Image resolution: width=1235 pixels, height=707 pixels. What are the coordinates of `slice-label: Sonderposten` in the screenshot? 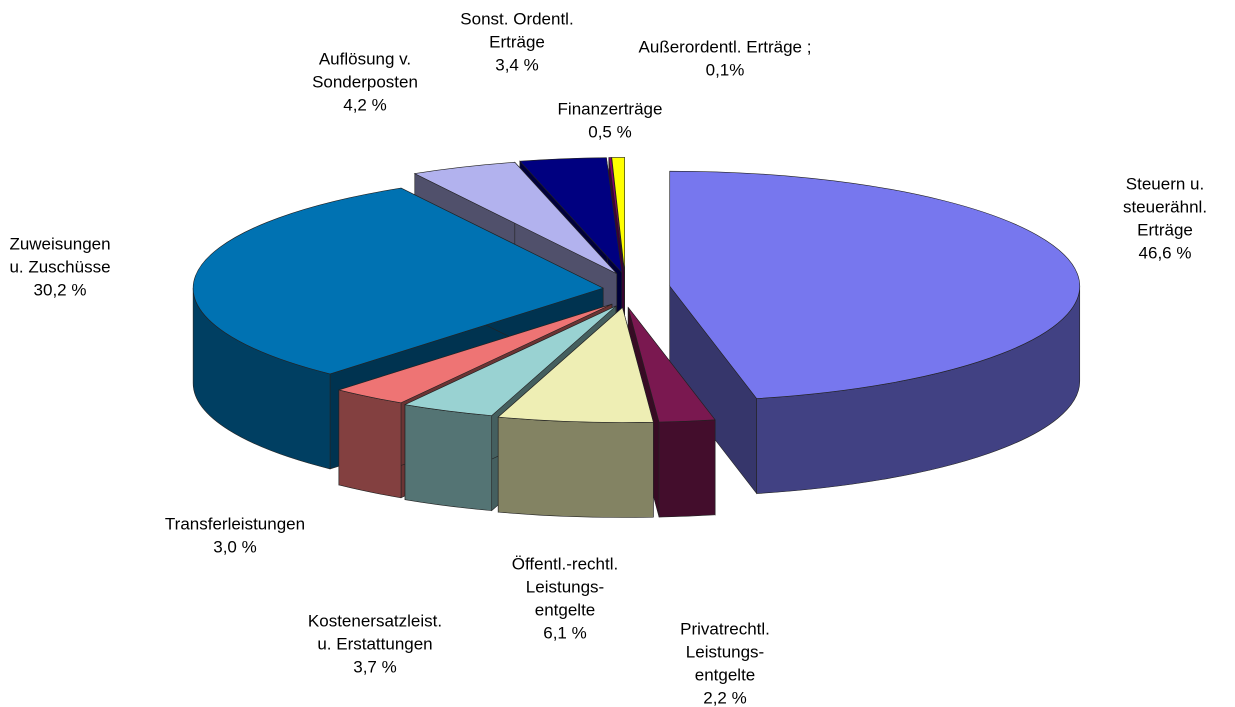 It's located at (365, 81).